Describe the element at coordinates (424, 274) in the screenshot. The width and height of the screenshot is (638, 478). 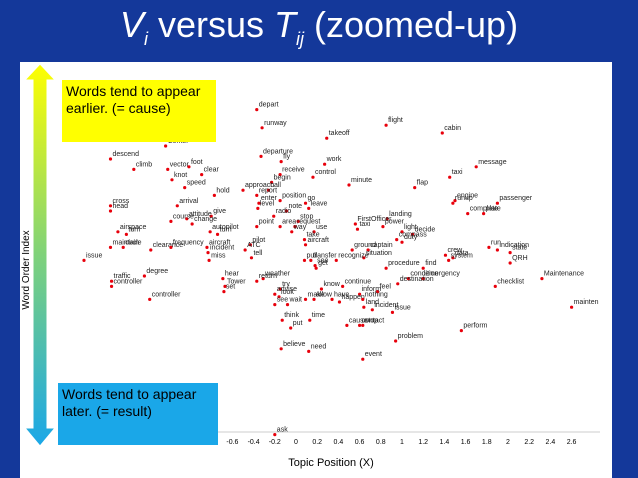
I see `point-label: condition` at that location.